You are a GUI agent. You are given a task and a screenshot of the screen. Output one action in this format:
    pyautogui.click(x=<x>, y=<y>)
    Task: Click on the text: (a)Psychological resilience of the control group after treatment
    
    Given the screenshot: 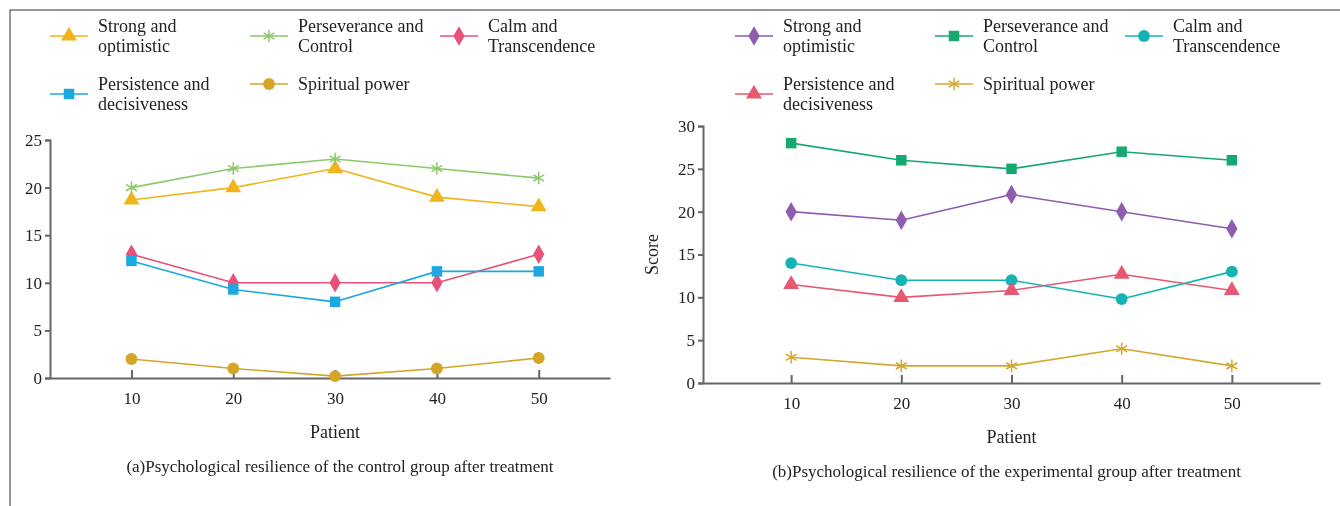 What is the action you would take?
    pyautogui.click(x=340, y=466)
    